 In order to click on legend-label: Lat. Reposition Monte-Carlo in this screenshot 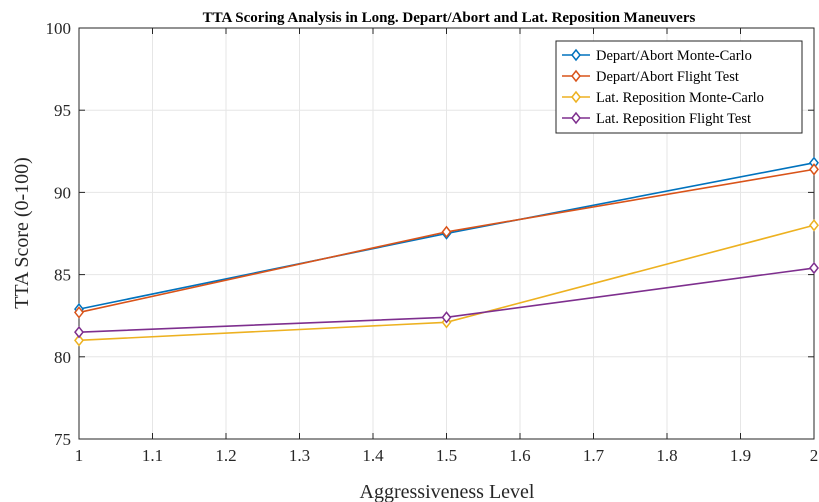, I will do `click(680, 98)`.